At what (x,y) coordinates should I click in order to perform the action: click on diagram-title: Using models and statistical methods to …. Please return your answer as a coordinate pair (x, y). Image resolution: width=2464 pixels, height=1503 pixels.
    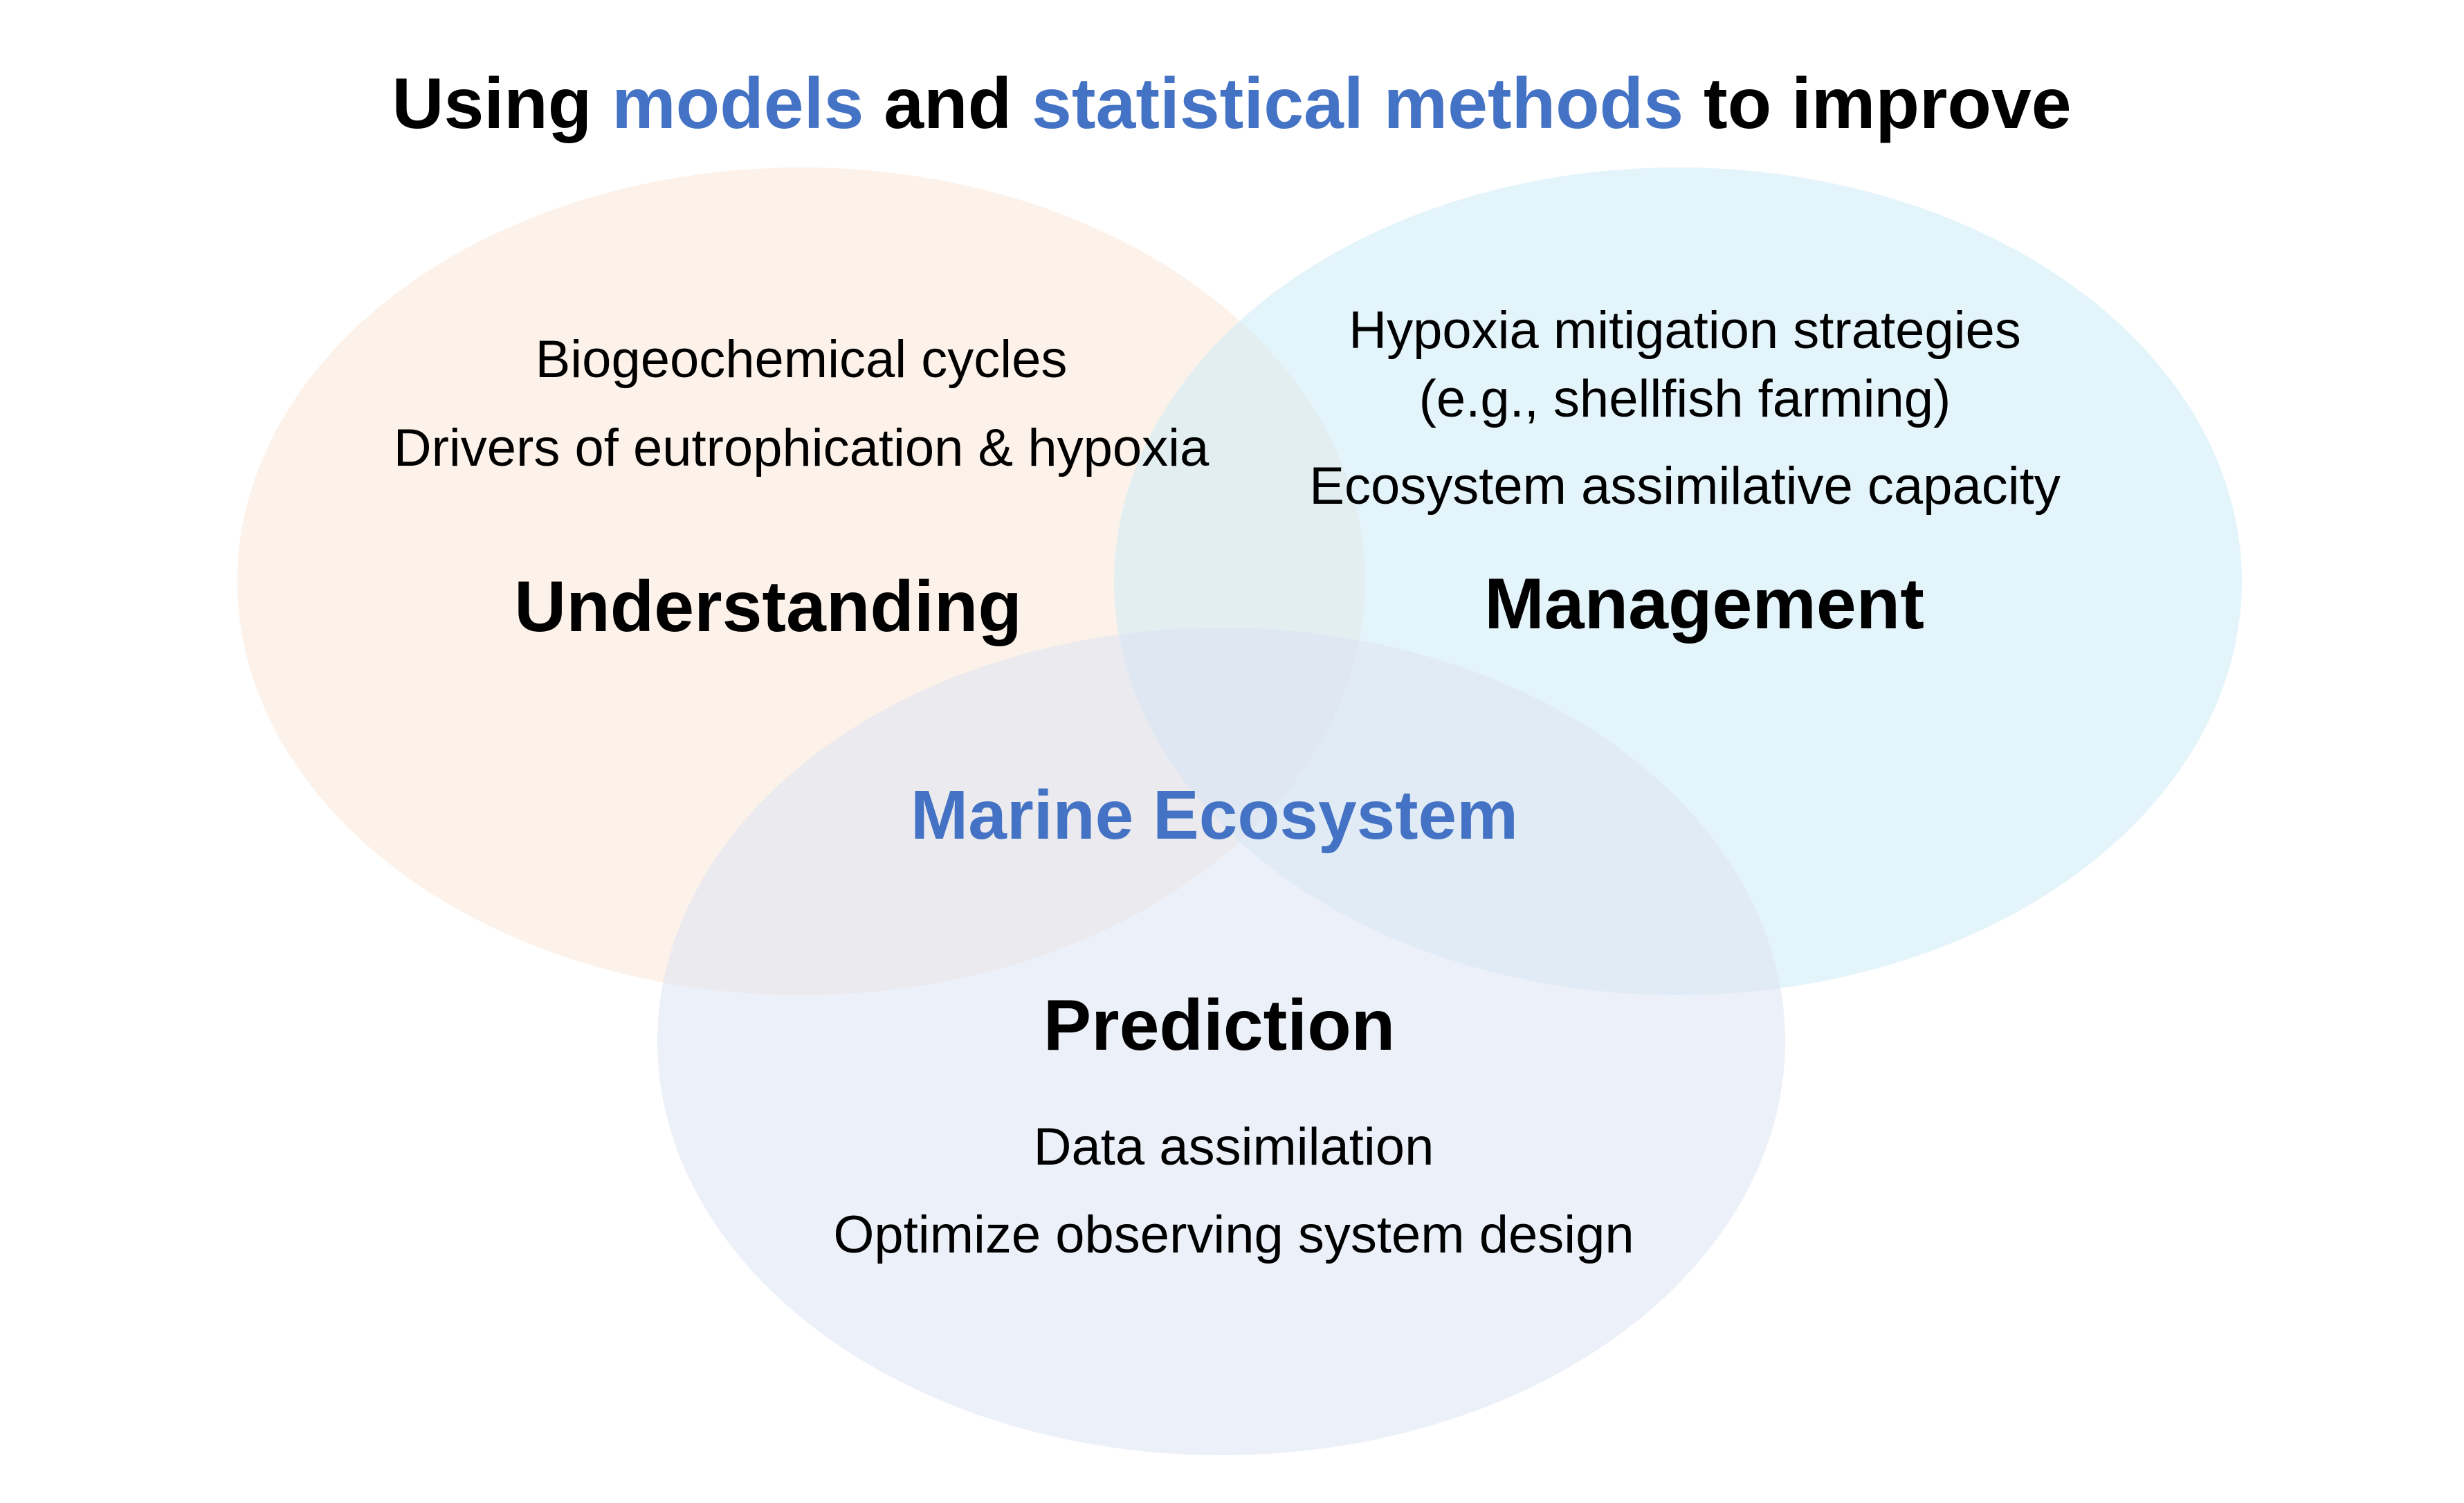
    Looking at the image, I should click on (1231, 104).